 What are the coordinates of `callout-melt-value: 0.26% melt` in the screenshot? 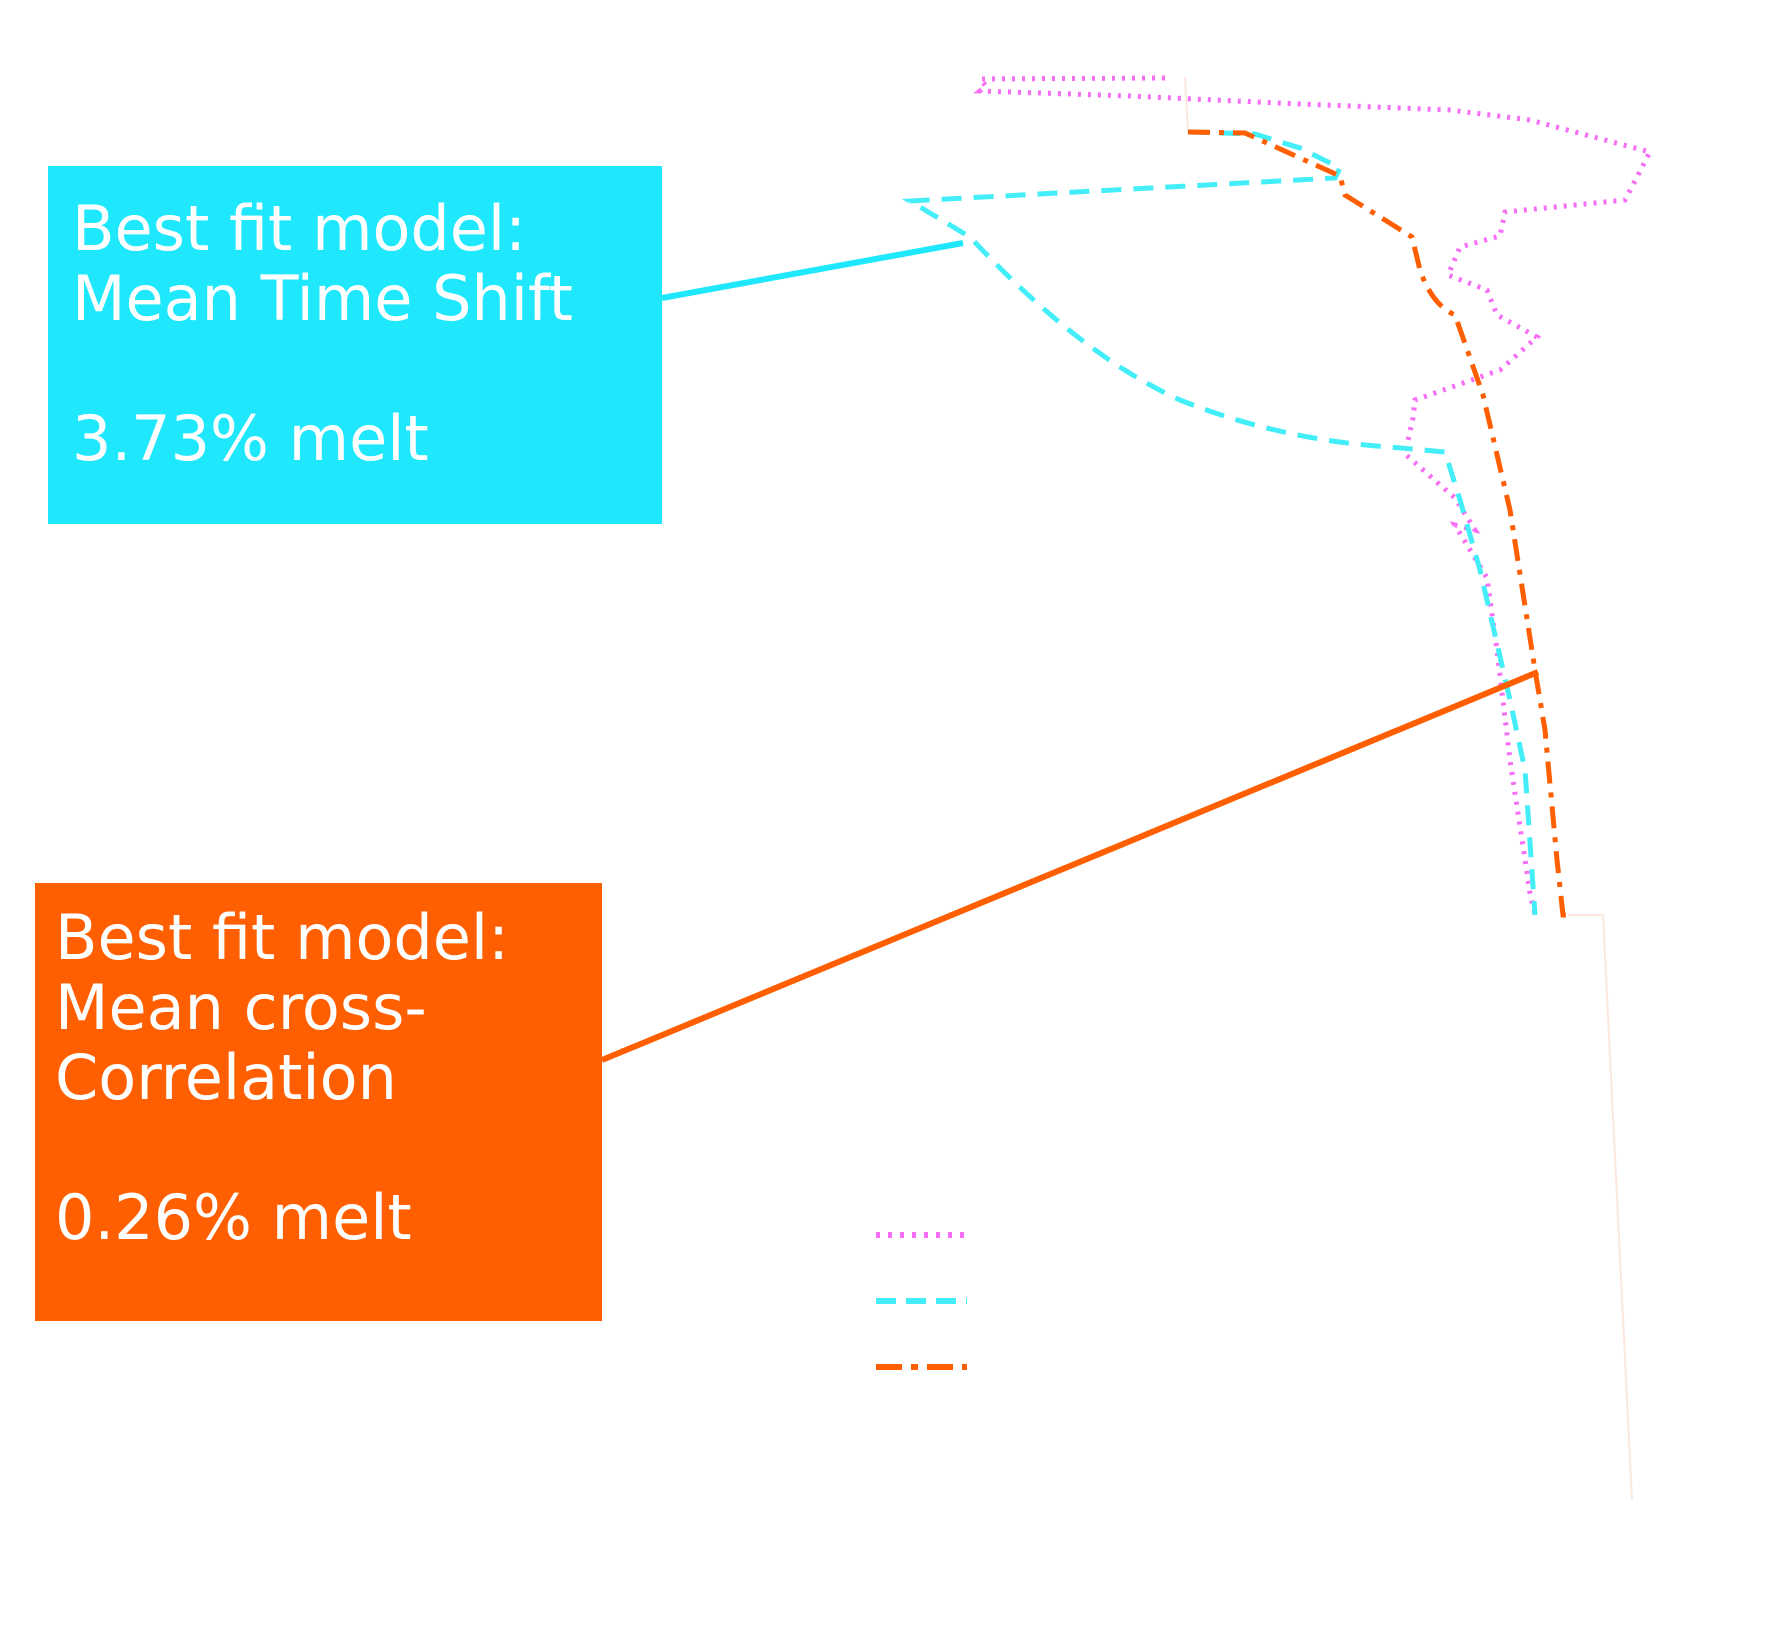 It's located at (233, 1217).